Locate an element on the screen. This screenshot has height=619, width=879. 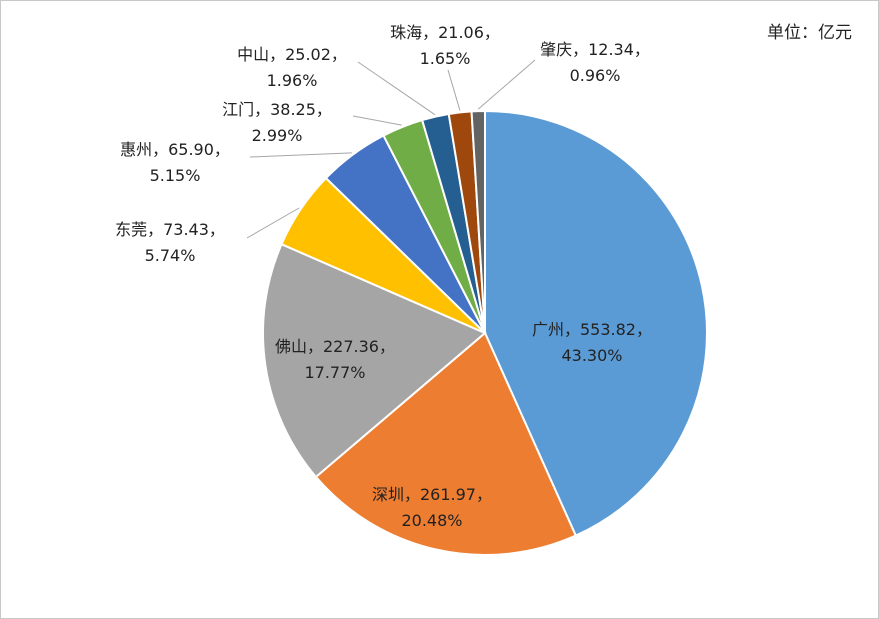
data-label-line2: 5.15% is located at coordinates (175, 175).